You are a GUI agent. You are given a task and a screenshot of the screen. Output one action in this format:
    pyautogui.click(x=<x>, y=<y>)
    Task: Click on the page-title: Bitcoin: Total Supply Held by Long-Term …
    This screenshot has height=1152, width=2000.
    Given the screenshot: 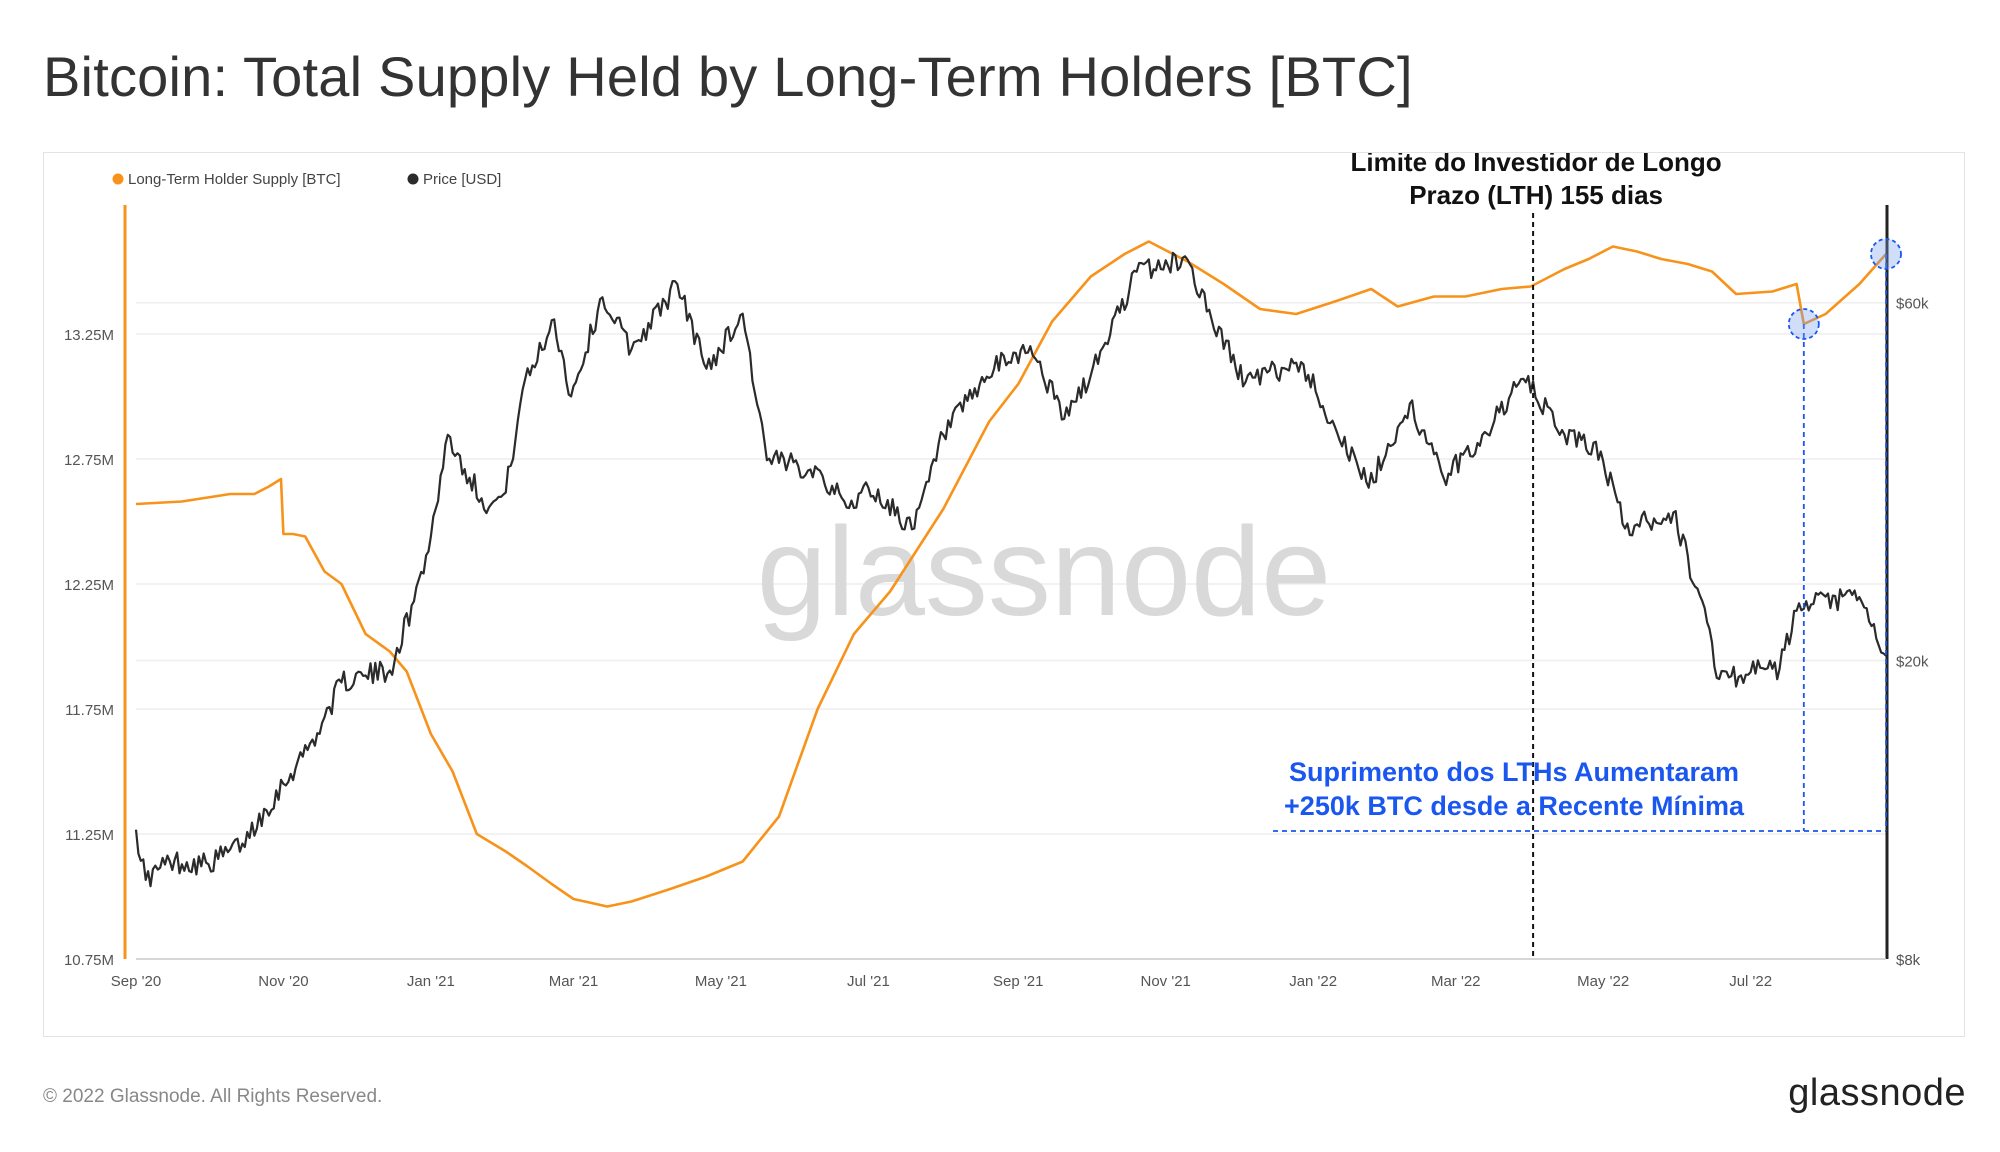 What is the action you would take?
    pyautogui.click(x=728, y=76)
    